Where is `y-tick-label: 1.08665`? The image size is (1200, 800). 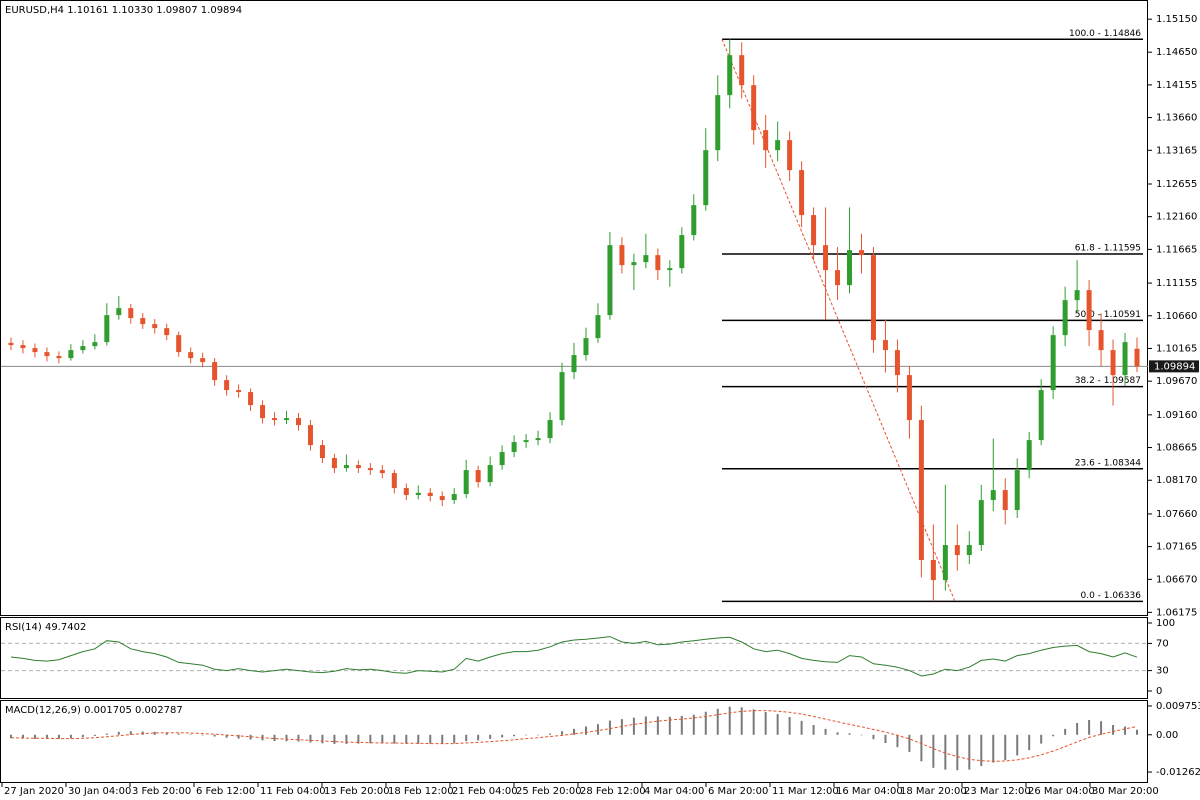
y-tick-label: 1.08665 is located at coordinates (1176, 448).